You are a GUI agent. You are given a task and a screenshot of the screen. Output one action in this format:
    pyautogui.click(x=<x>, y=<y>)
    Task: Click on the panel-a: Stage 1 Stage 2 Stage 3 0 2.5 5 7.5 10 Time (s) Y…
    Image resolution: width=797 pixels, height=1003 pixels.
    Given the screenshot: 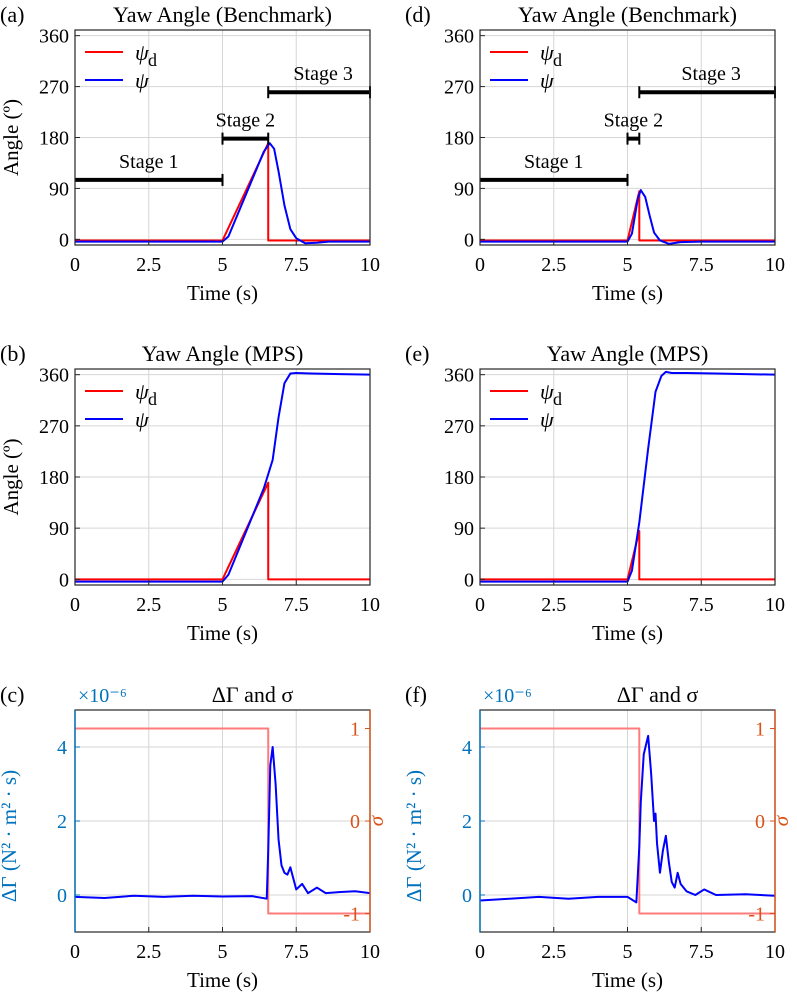 What is the action you would take?
    pyautogui.click(x=190, y=153)
    